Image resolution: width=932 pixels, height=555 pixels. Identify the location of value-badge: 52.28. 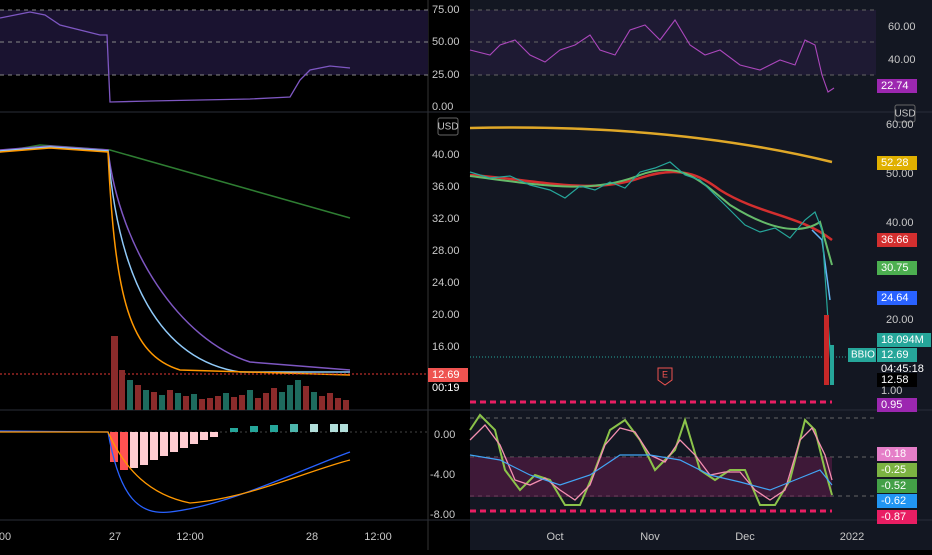
(895, 163).